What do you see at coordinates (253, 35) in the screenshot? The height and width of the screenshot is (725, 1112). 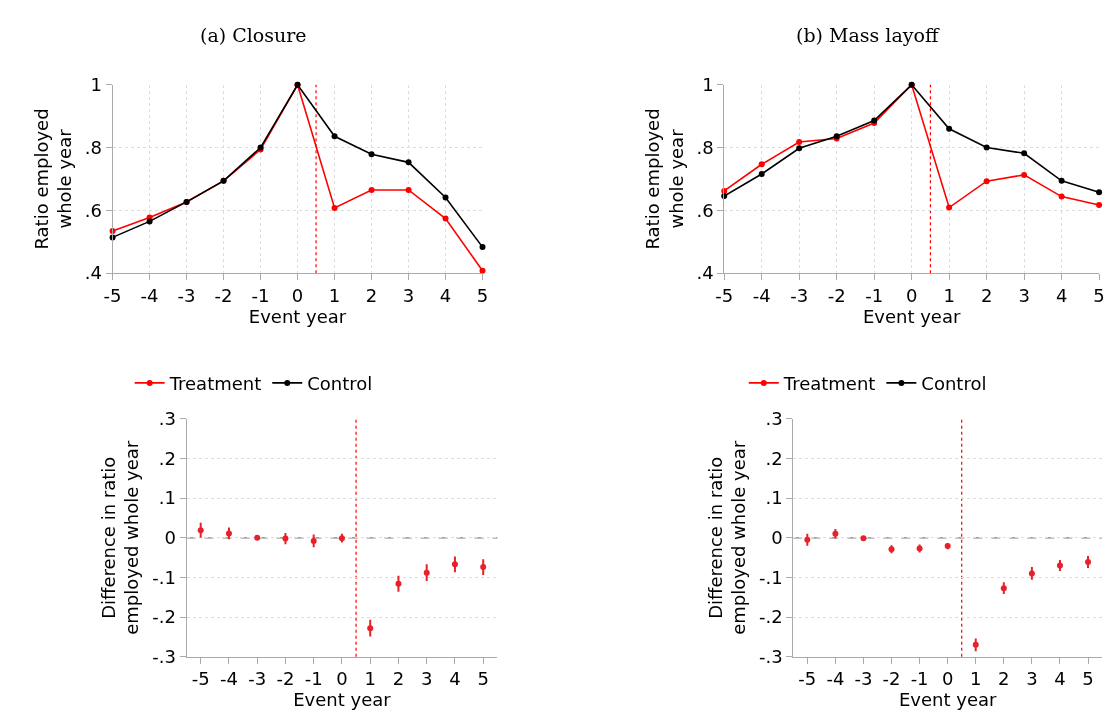 I see `chart-title: (a) Closure` at bounding box center [253, 35].